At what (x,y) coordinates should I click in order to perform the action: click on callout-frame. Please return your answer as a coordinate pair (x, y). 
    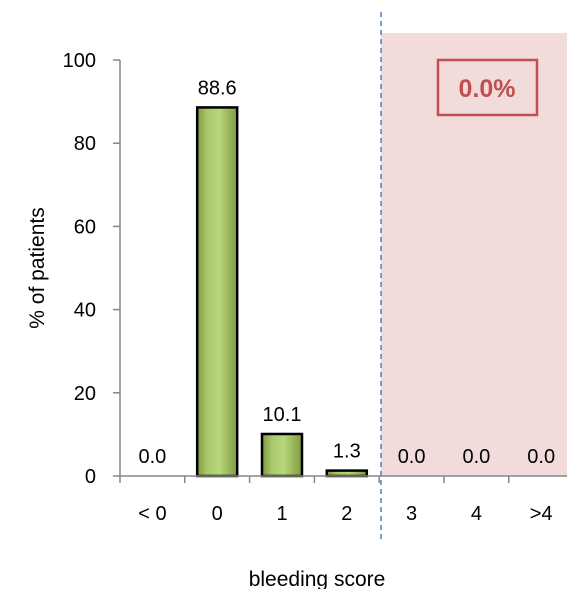
    Looking at the image, I should click on (487, 87).